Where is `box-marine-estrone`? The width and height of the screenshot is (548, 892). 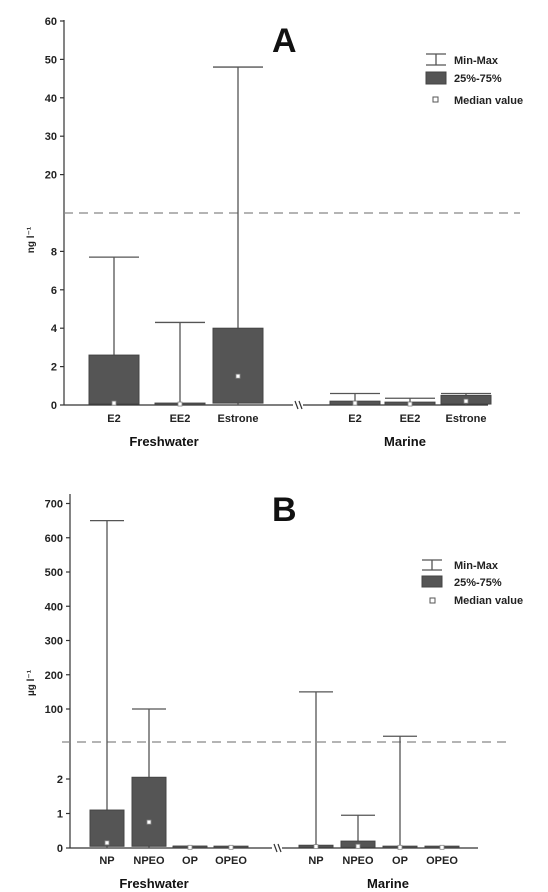 box-marine-estrone is located at coordinates (466, 398).